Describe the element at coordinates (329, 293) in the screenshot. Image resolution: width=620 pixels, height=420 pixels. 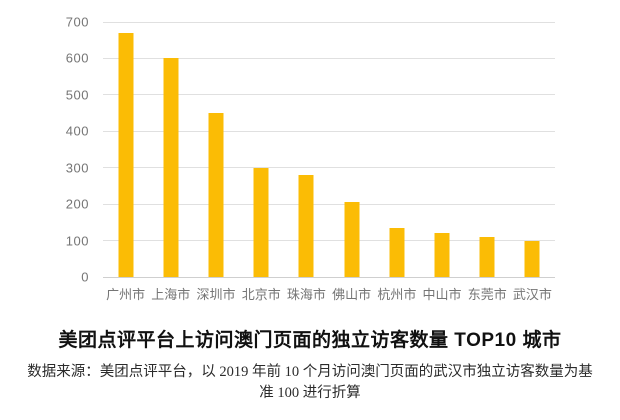
I see `x-axis: 广州市 上海市 深圳市 北京市 珠海市 佛山市 杭州市 中山市 东莞市 武汉市` at that location.